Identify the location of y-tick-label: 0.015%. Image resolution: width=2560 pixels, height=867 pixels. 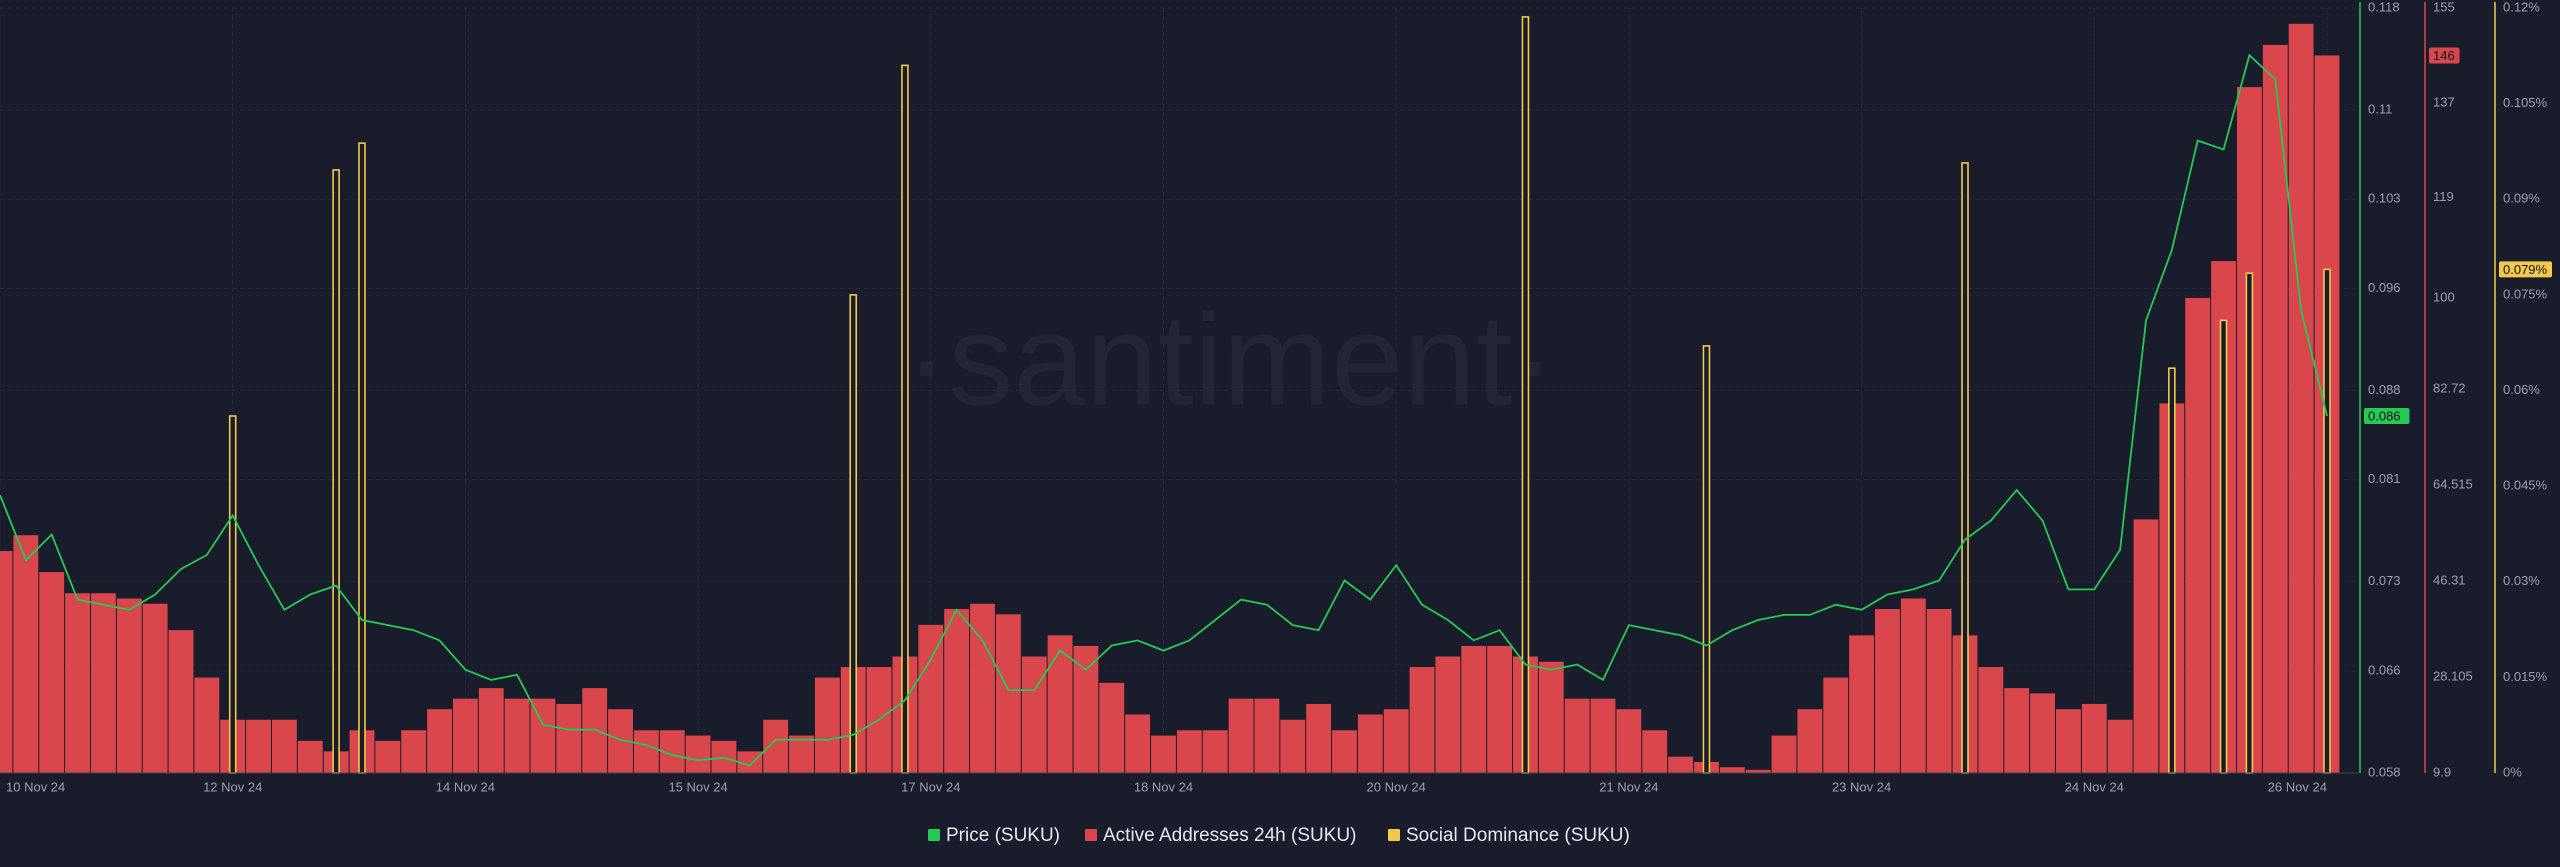
(2525, 676).